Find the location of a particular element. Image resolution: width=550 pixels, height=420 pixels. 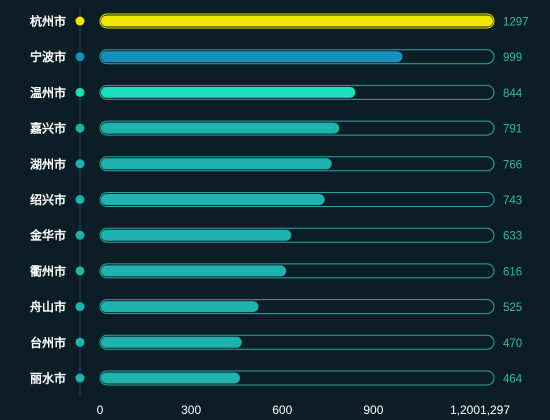

x-tick-label: 1,2001,297 is located at coordinates (480, 410).